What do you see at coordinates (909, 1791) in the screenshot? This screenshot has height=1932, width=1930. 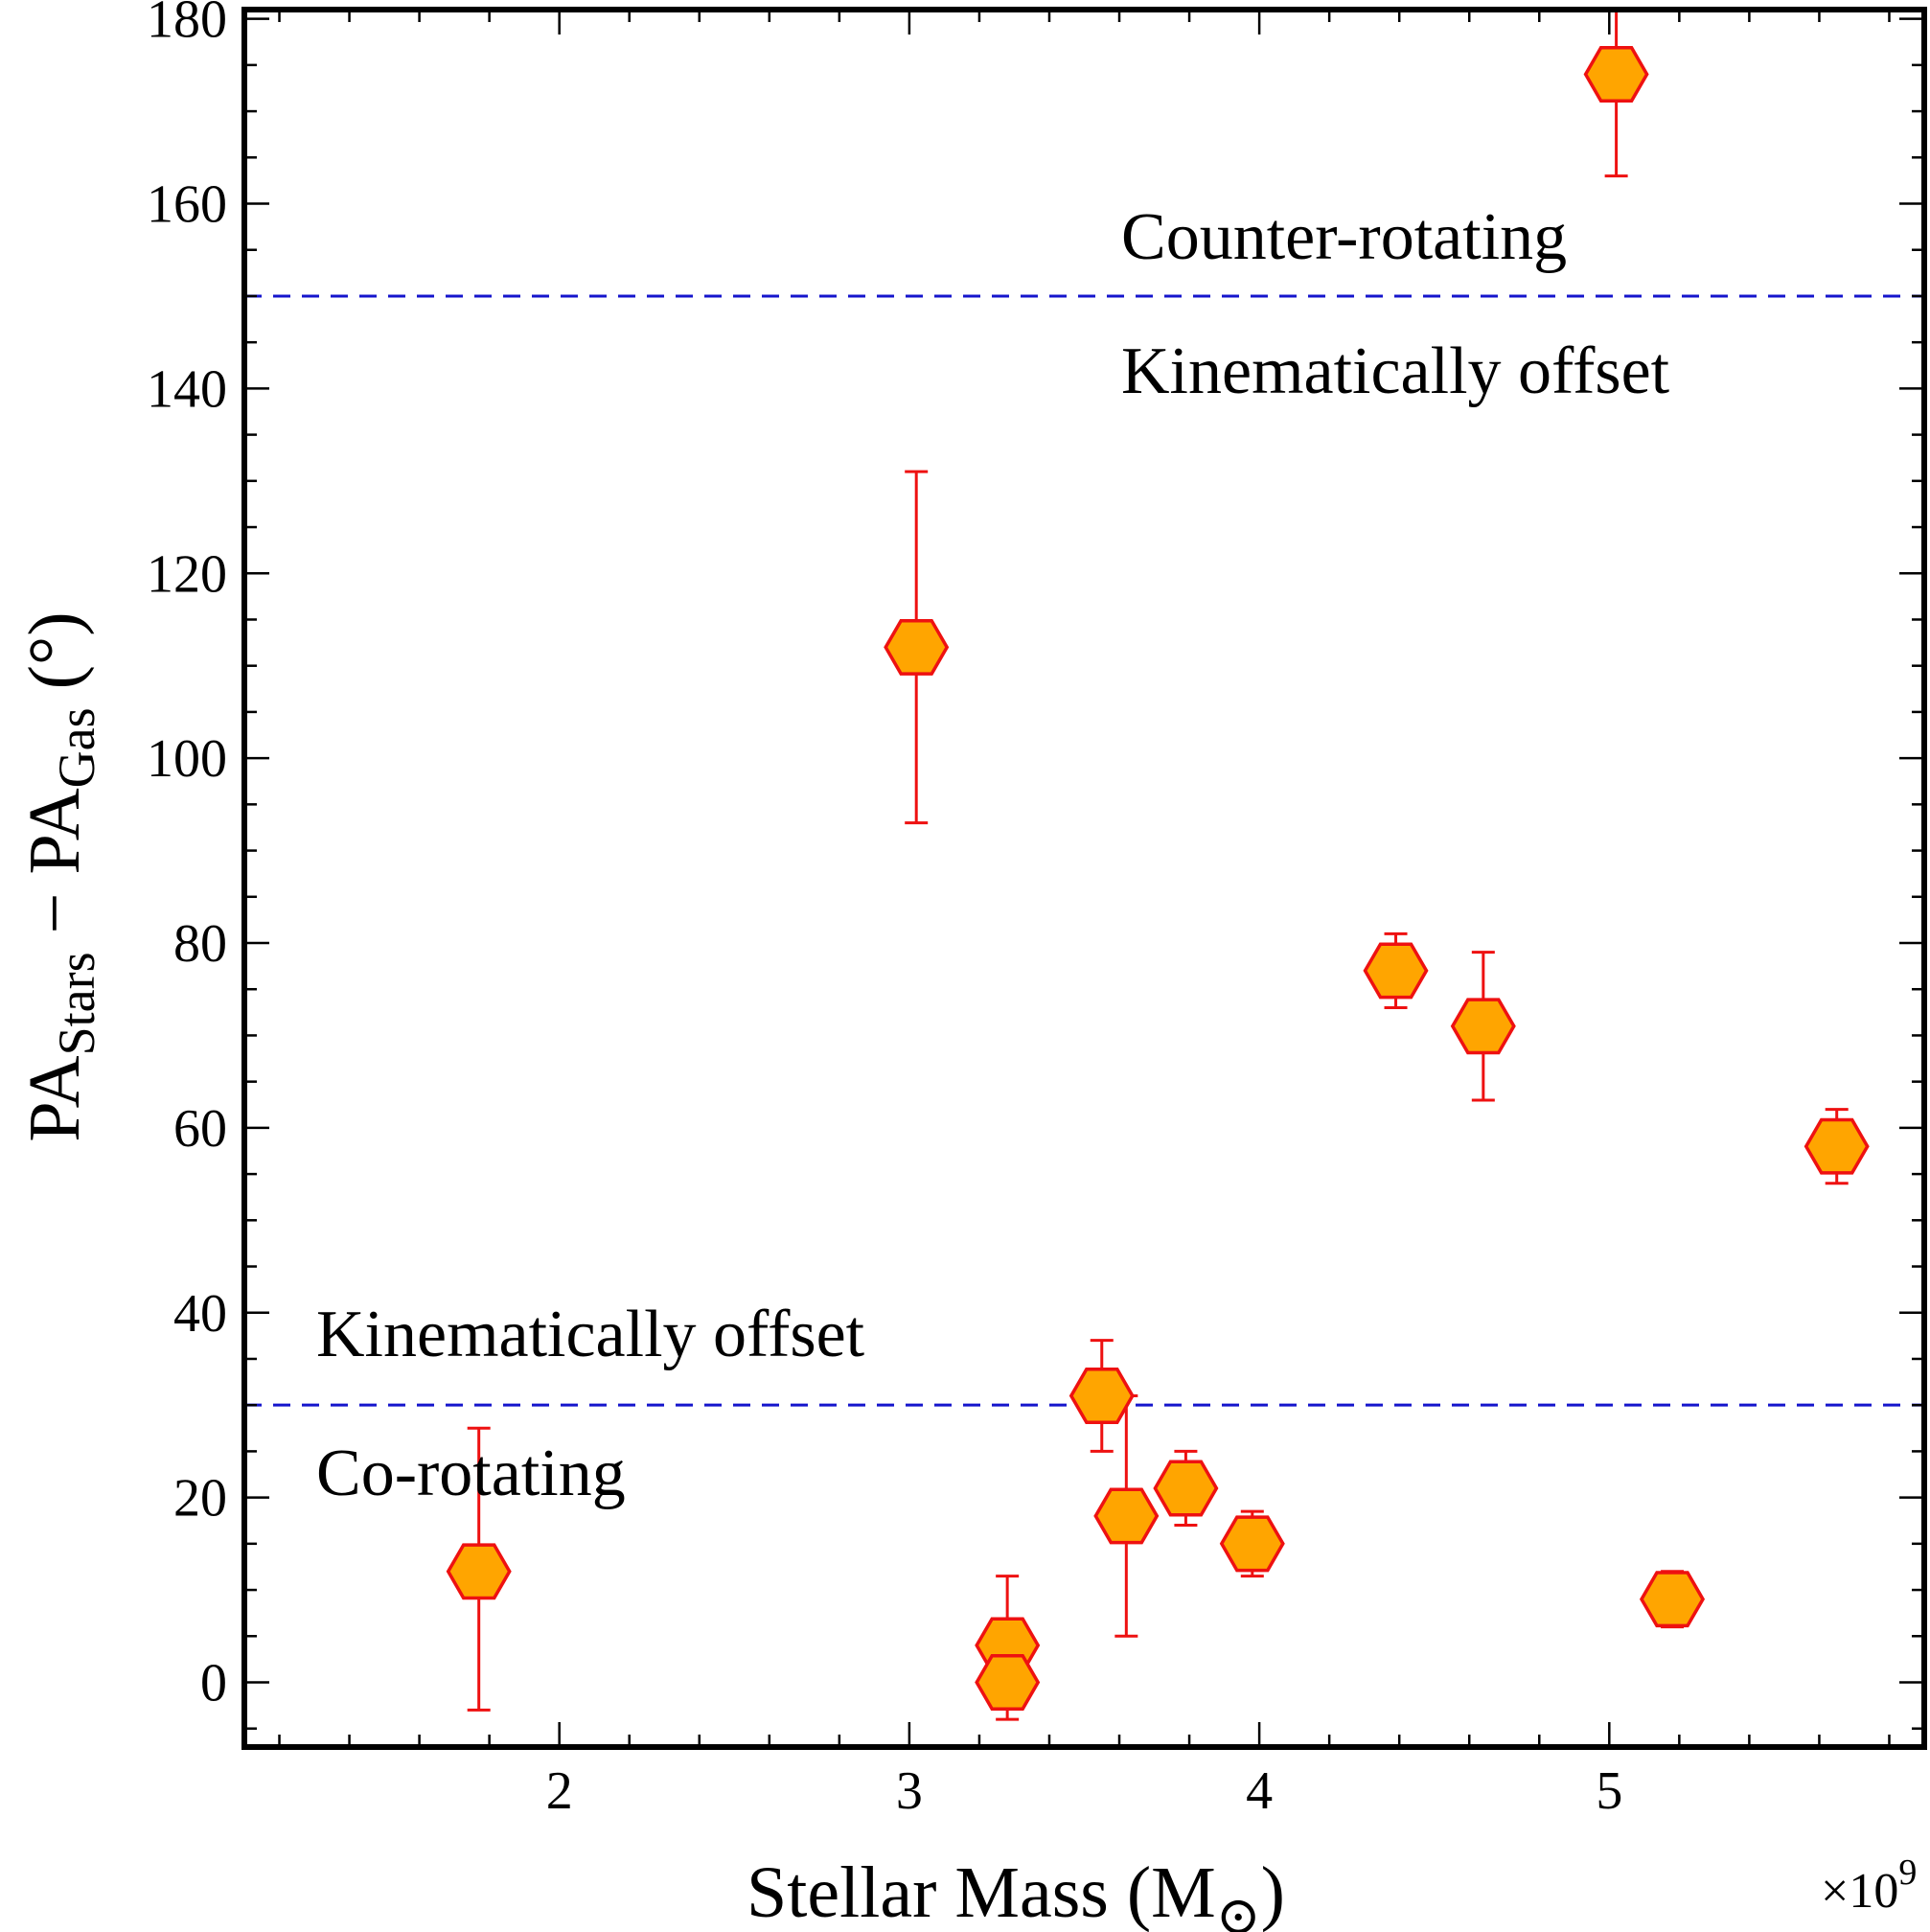 I see `x-tick-label: 3` at bounding box center [909, 1791].